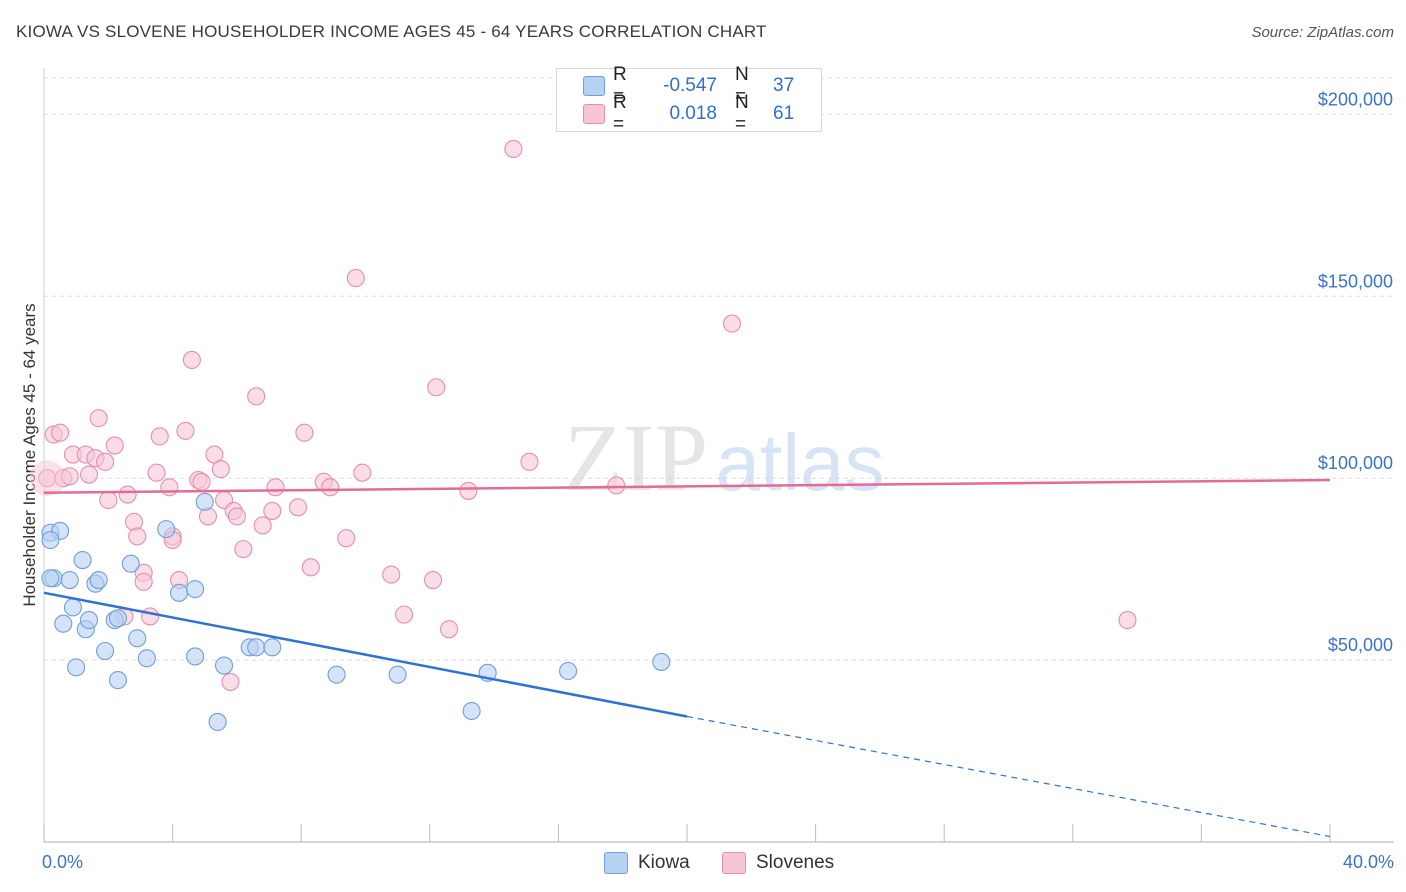 The width and height of the screenshot is (1406, 892). What do you see at coordinates (800, 462) in the screenshot?
I see `watermark-atlas: atlas` at bounding box center [800, 462].